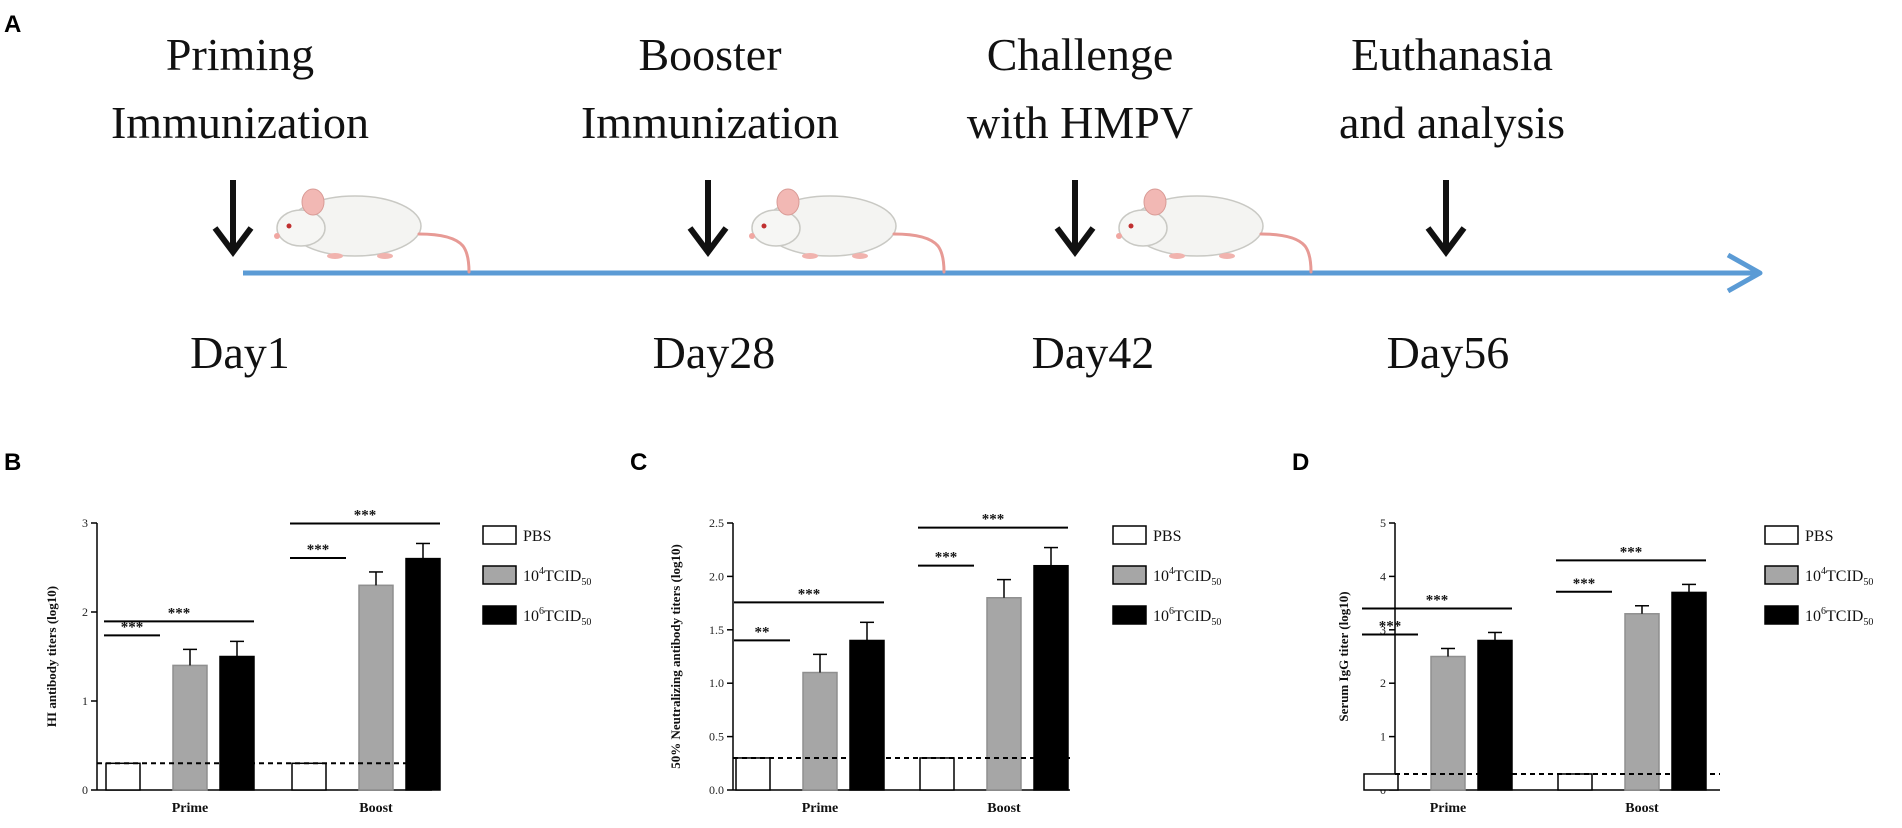  I want to click on y-axis-label: Serum IgG titer (log10), so click(1343, 656).